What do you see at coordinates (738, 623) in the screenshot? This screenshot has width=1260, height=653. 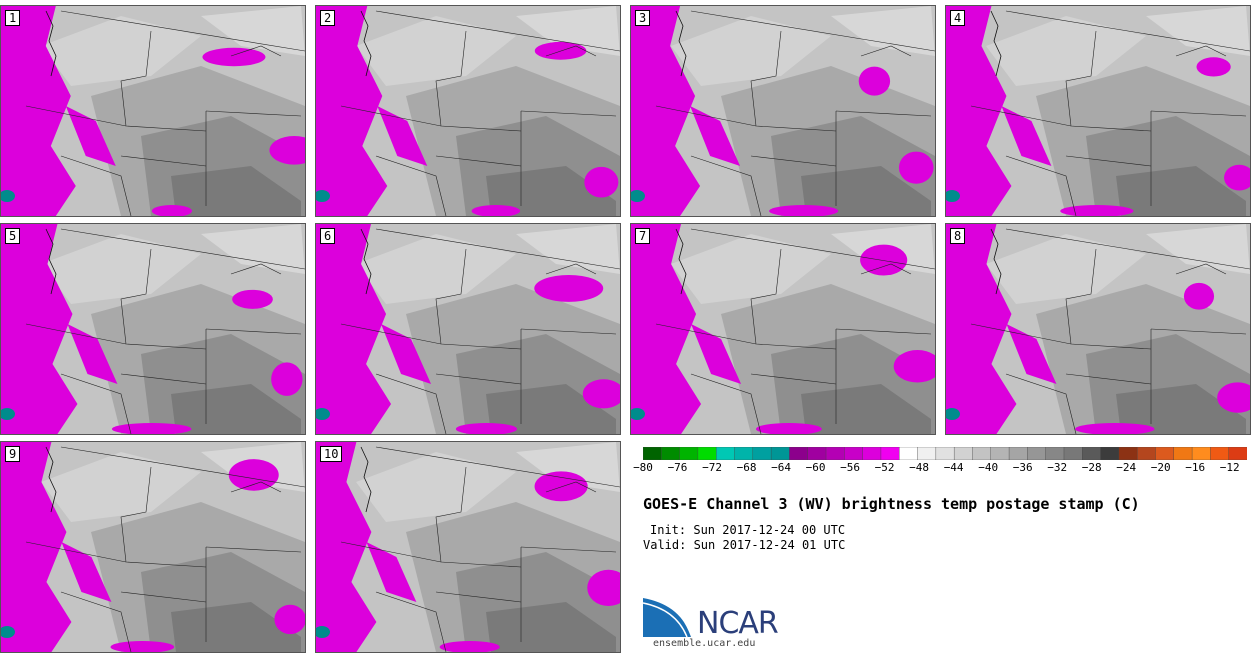 I see `ncar-logo-text: NCAR` at bounding box center [738, 623].